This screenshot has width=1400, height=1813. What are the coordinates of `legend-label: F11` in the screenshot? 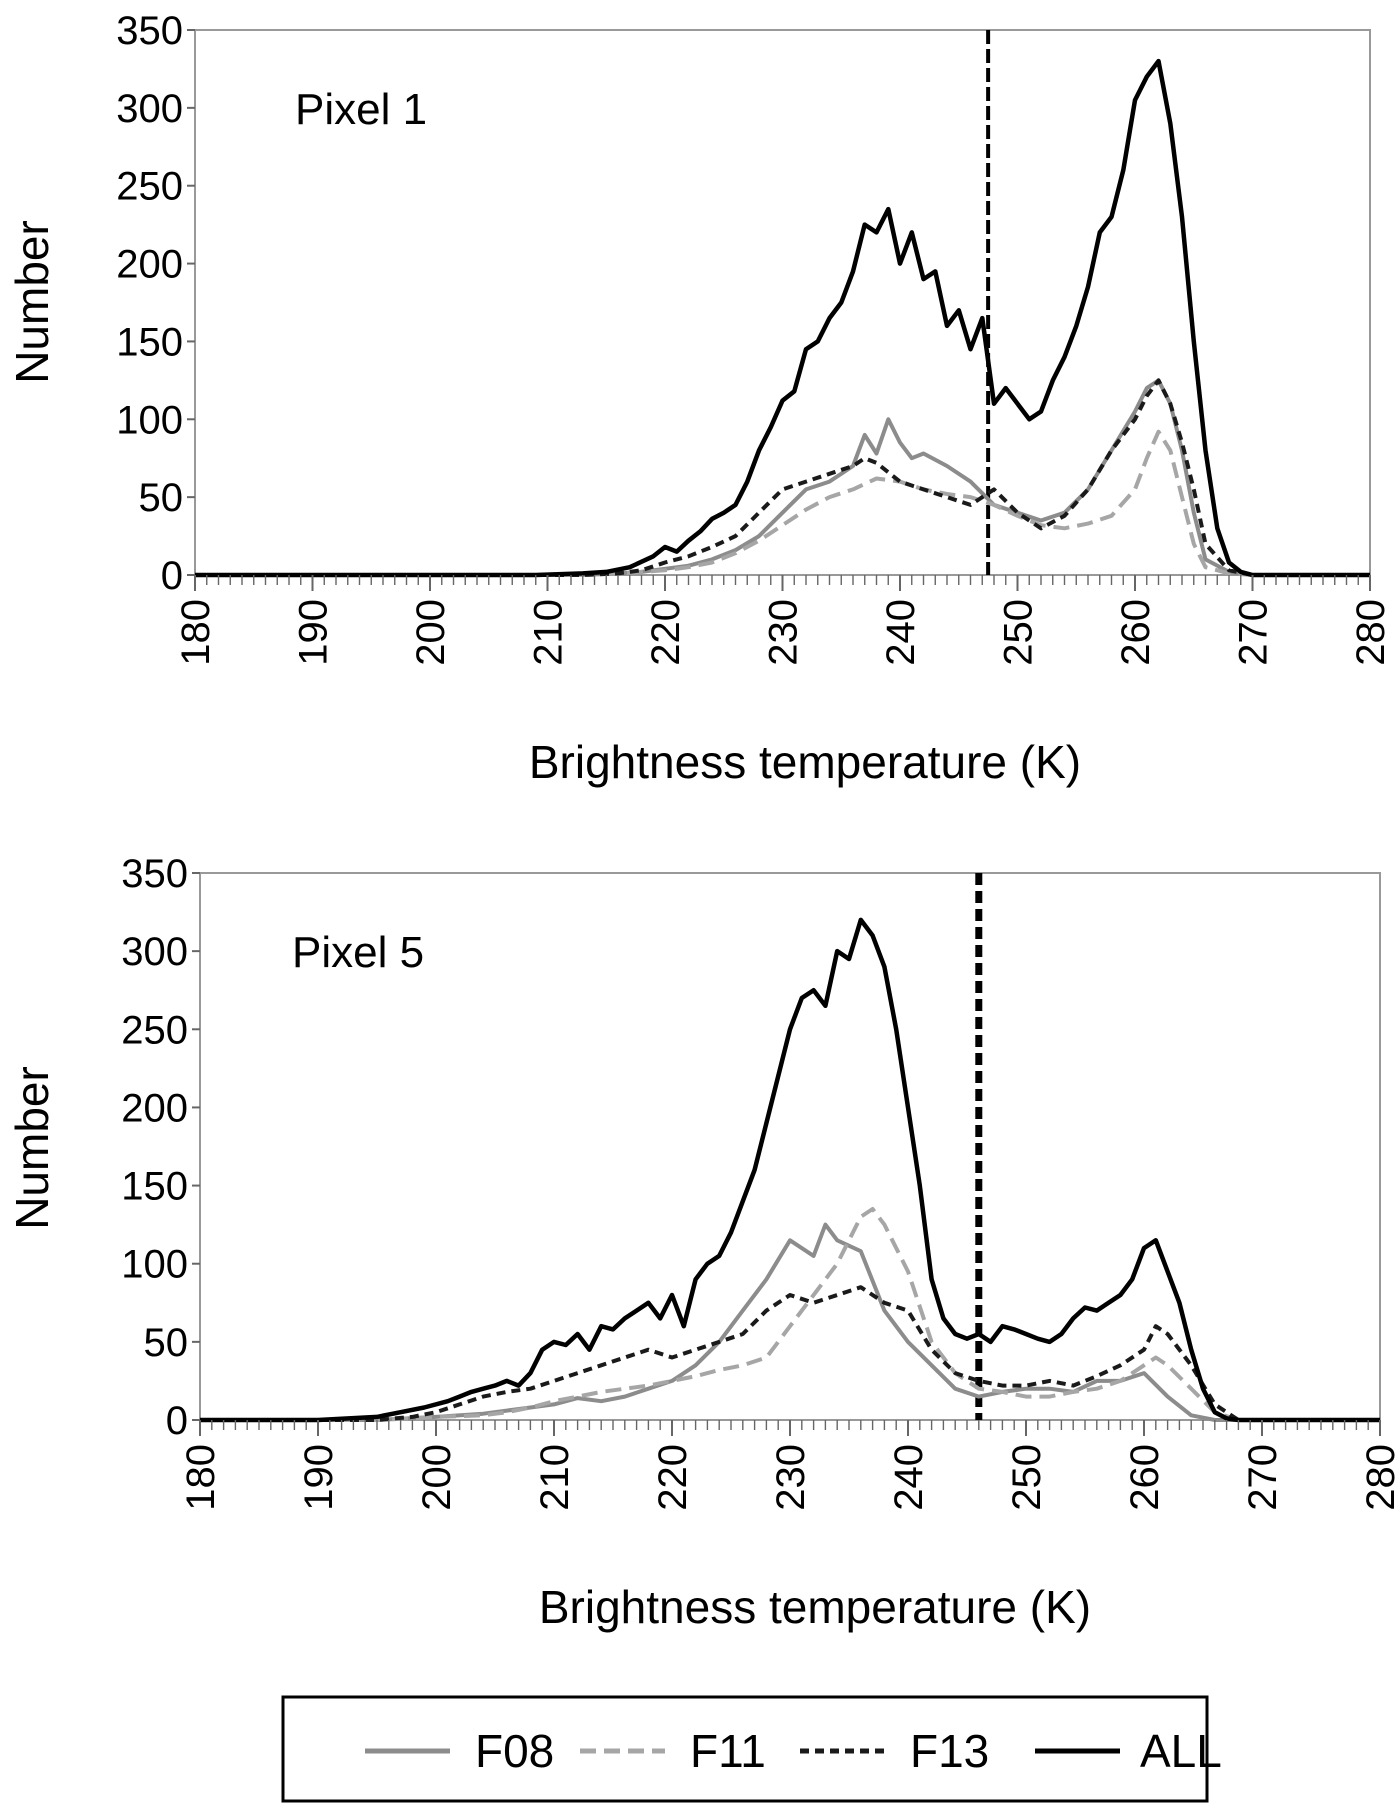 It's located at (728, 1751).